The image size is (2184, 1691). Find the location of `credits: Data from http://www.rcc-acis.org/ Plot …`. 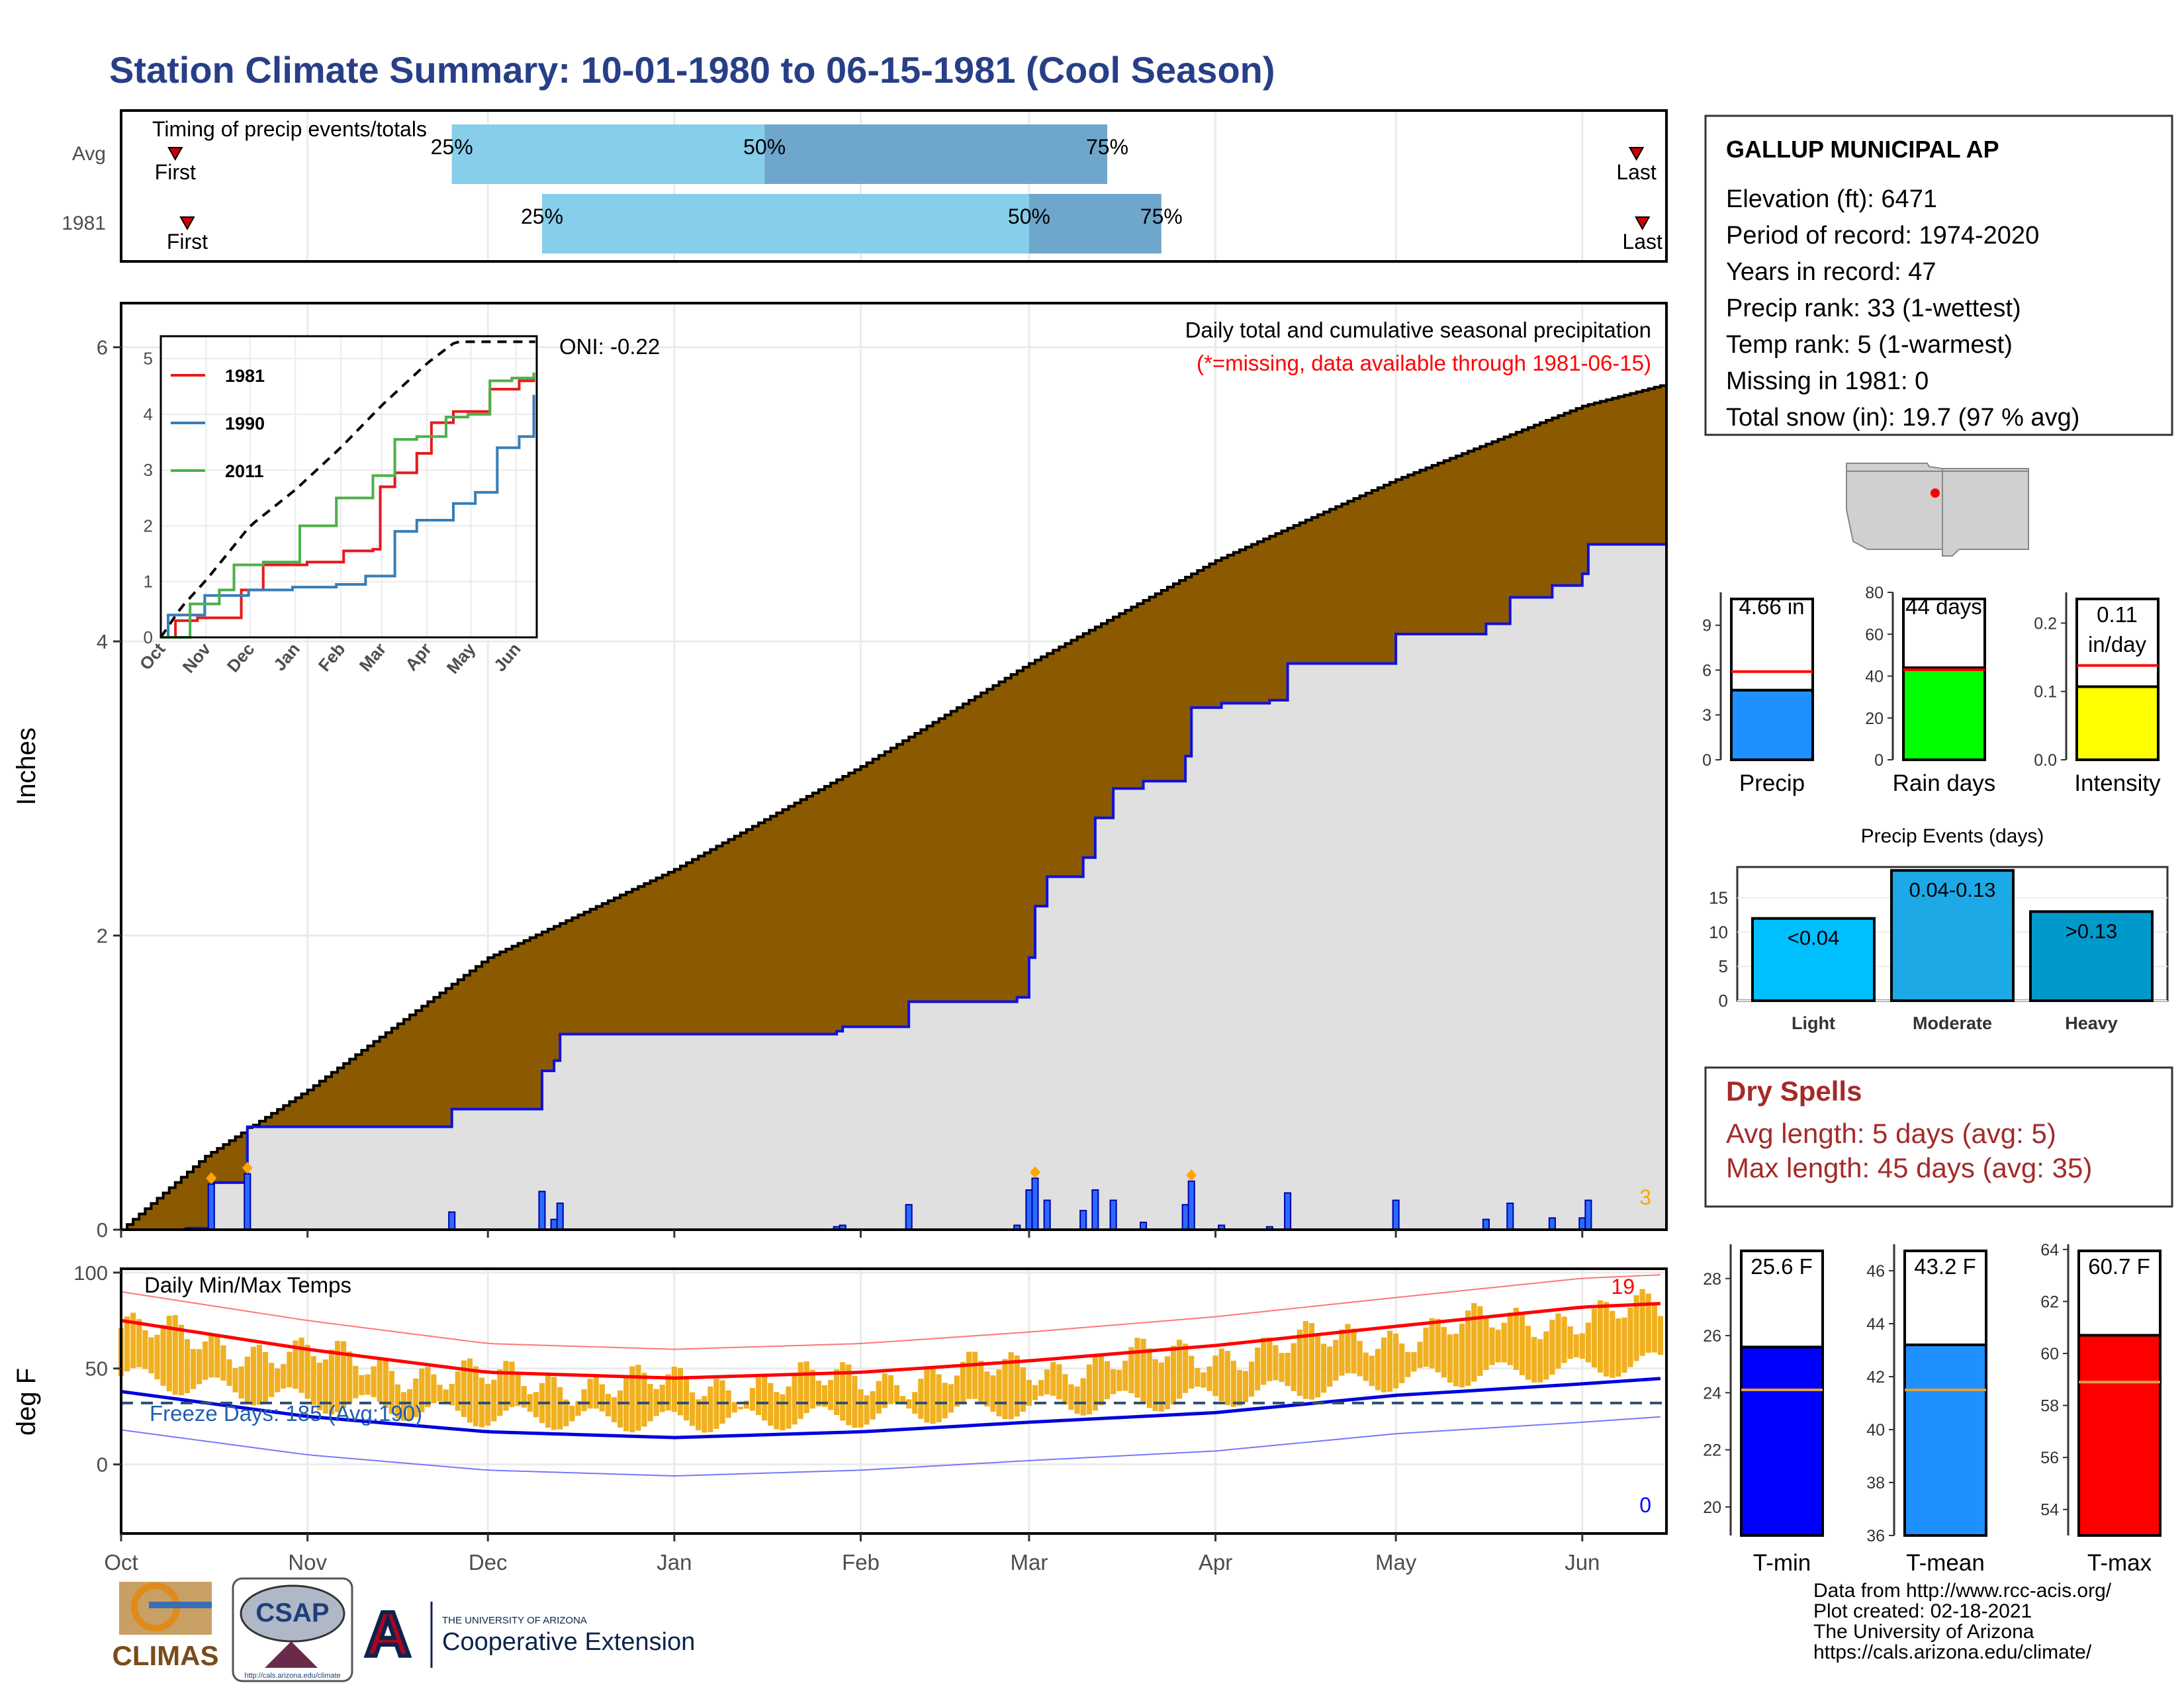

credits: Data from http://www.rcc-acis.org/ Plot … is located at coordinates (1962, 1621).